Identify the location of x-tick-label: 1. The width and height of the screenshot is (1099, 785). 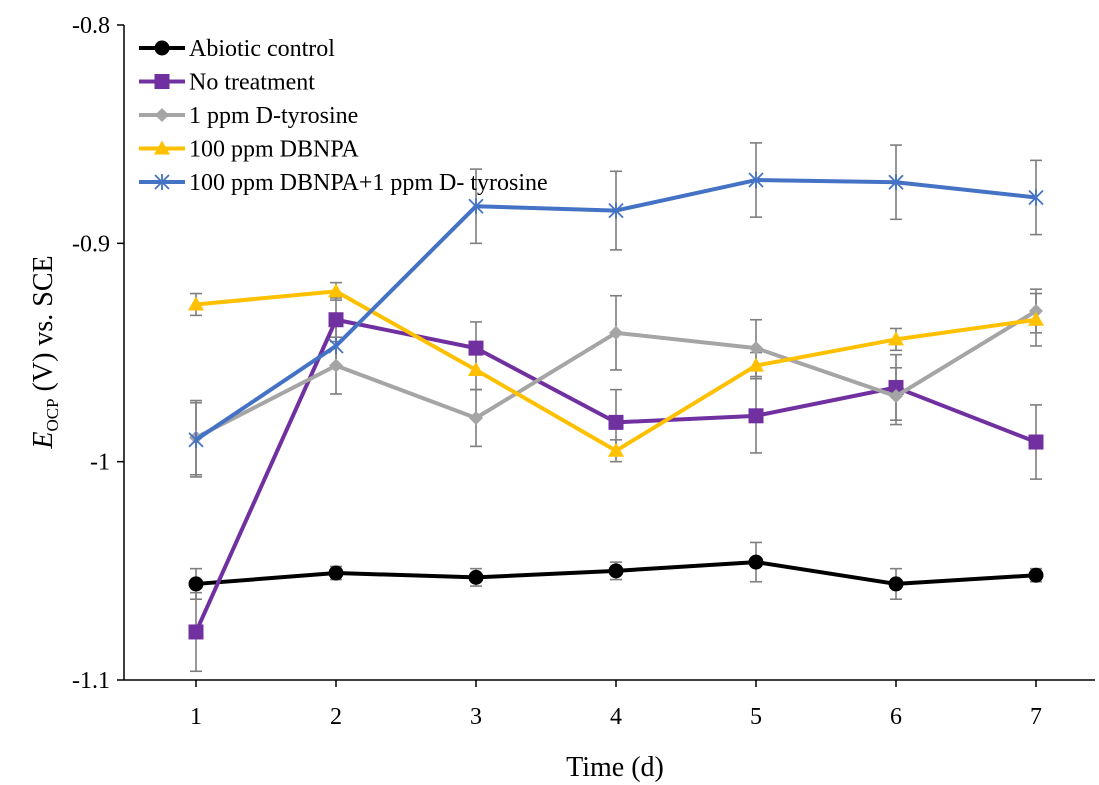
(196, 717).